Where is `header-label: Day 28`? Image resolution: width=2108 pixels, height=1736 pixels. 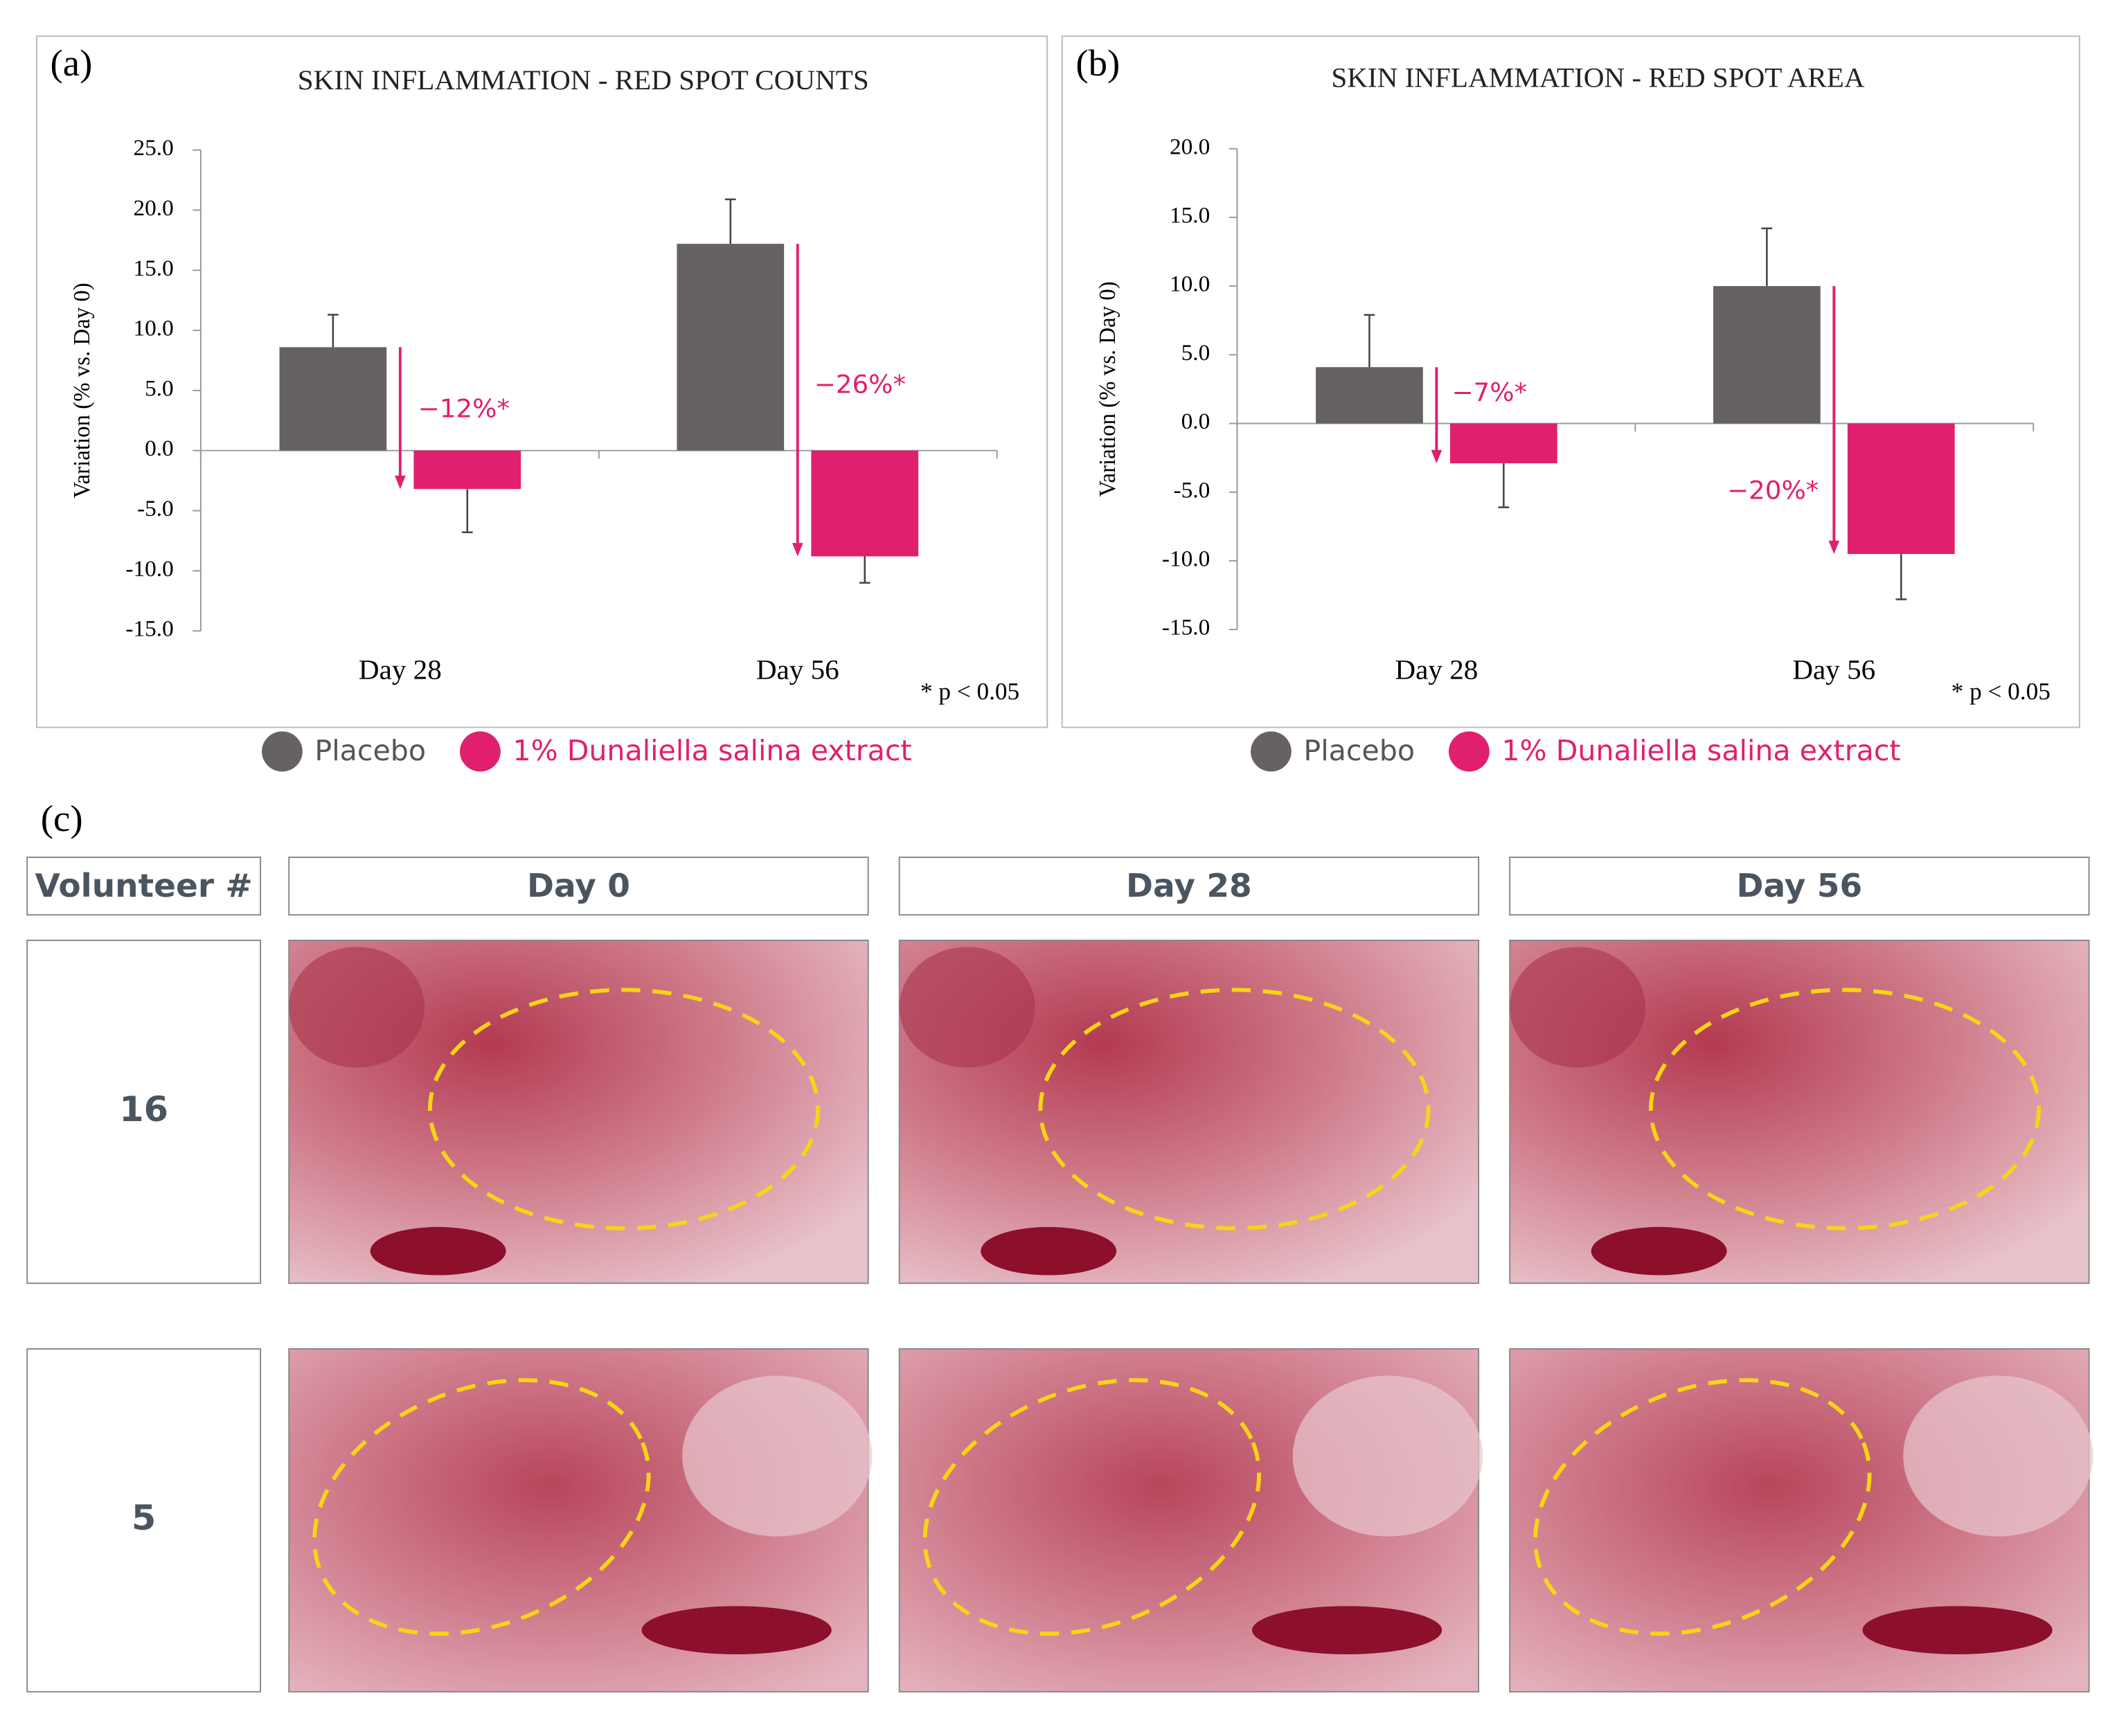 header-label: Day 28 is located at coordinates (1189, 886).